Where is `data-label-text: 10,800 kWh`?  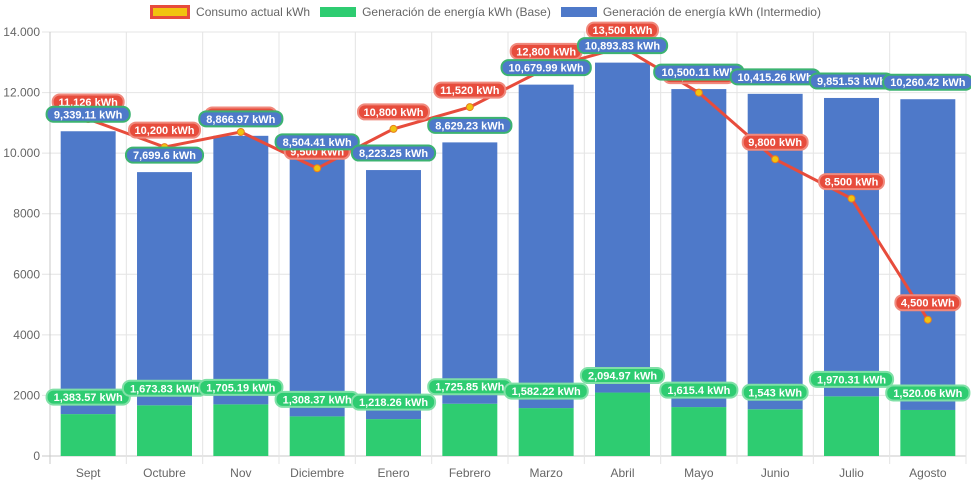
data-label-text: 10,800 kWh is located at coordinates (394, 113).